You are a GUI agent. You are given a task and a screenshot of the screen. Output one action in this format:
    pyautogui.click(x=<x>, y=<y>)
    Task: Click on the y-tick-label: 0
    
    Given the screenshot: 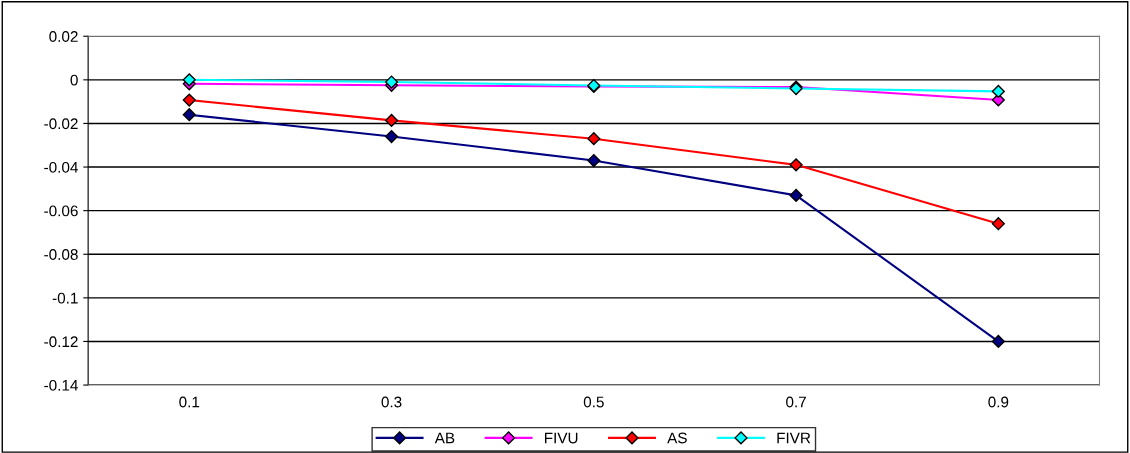 What is the action you would take?
    pyautogui.click(x=74, y=80)
    